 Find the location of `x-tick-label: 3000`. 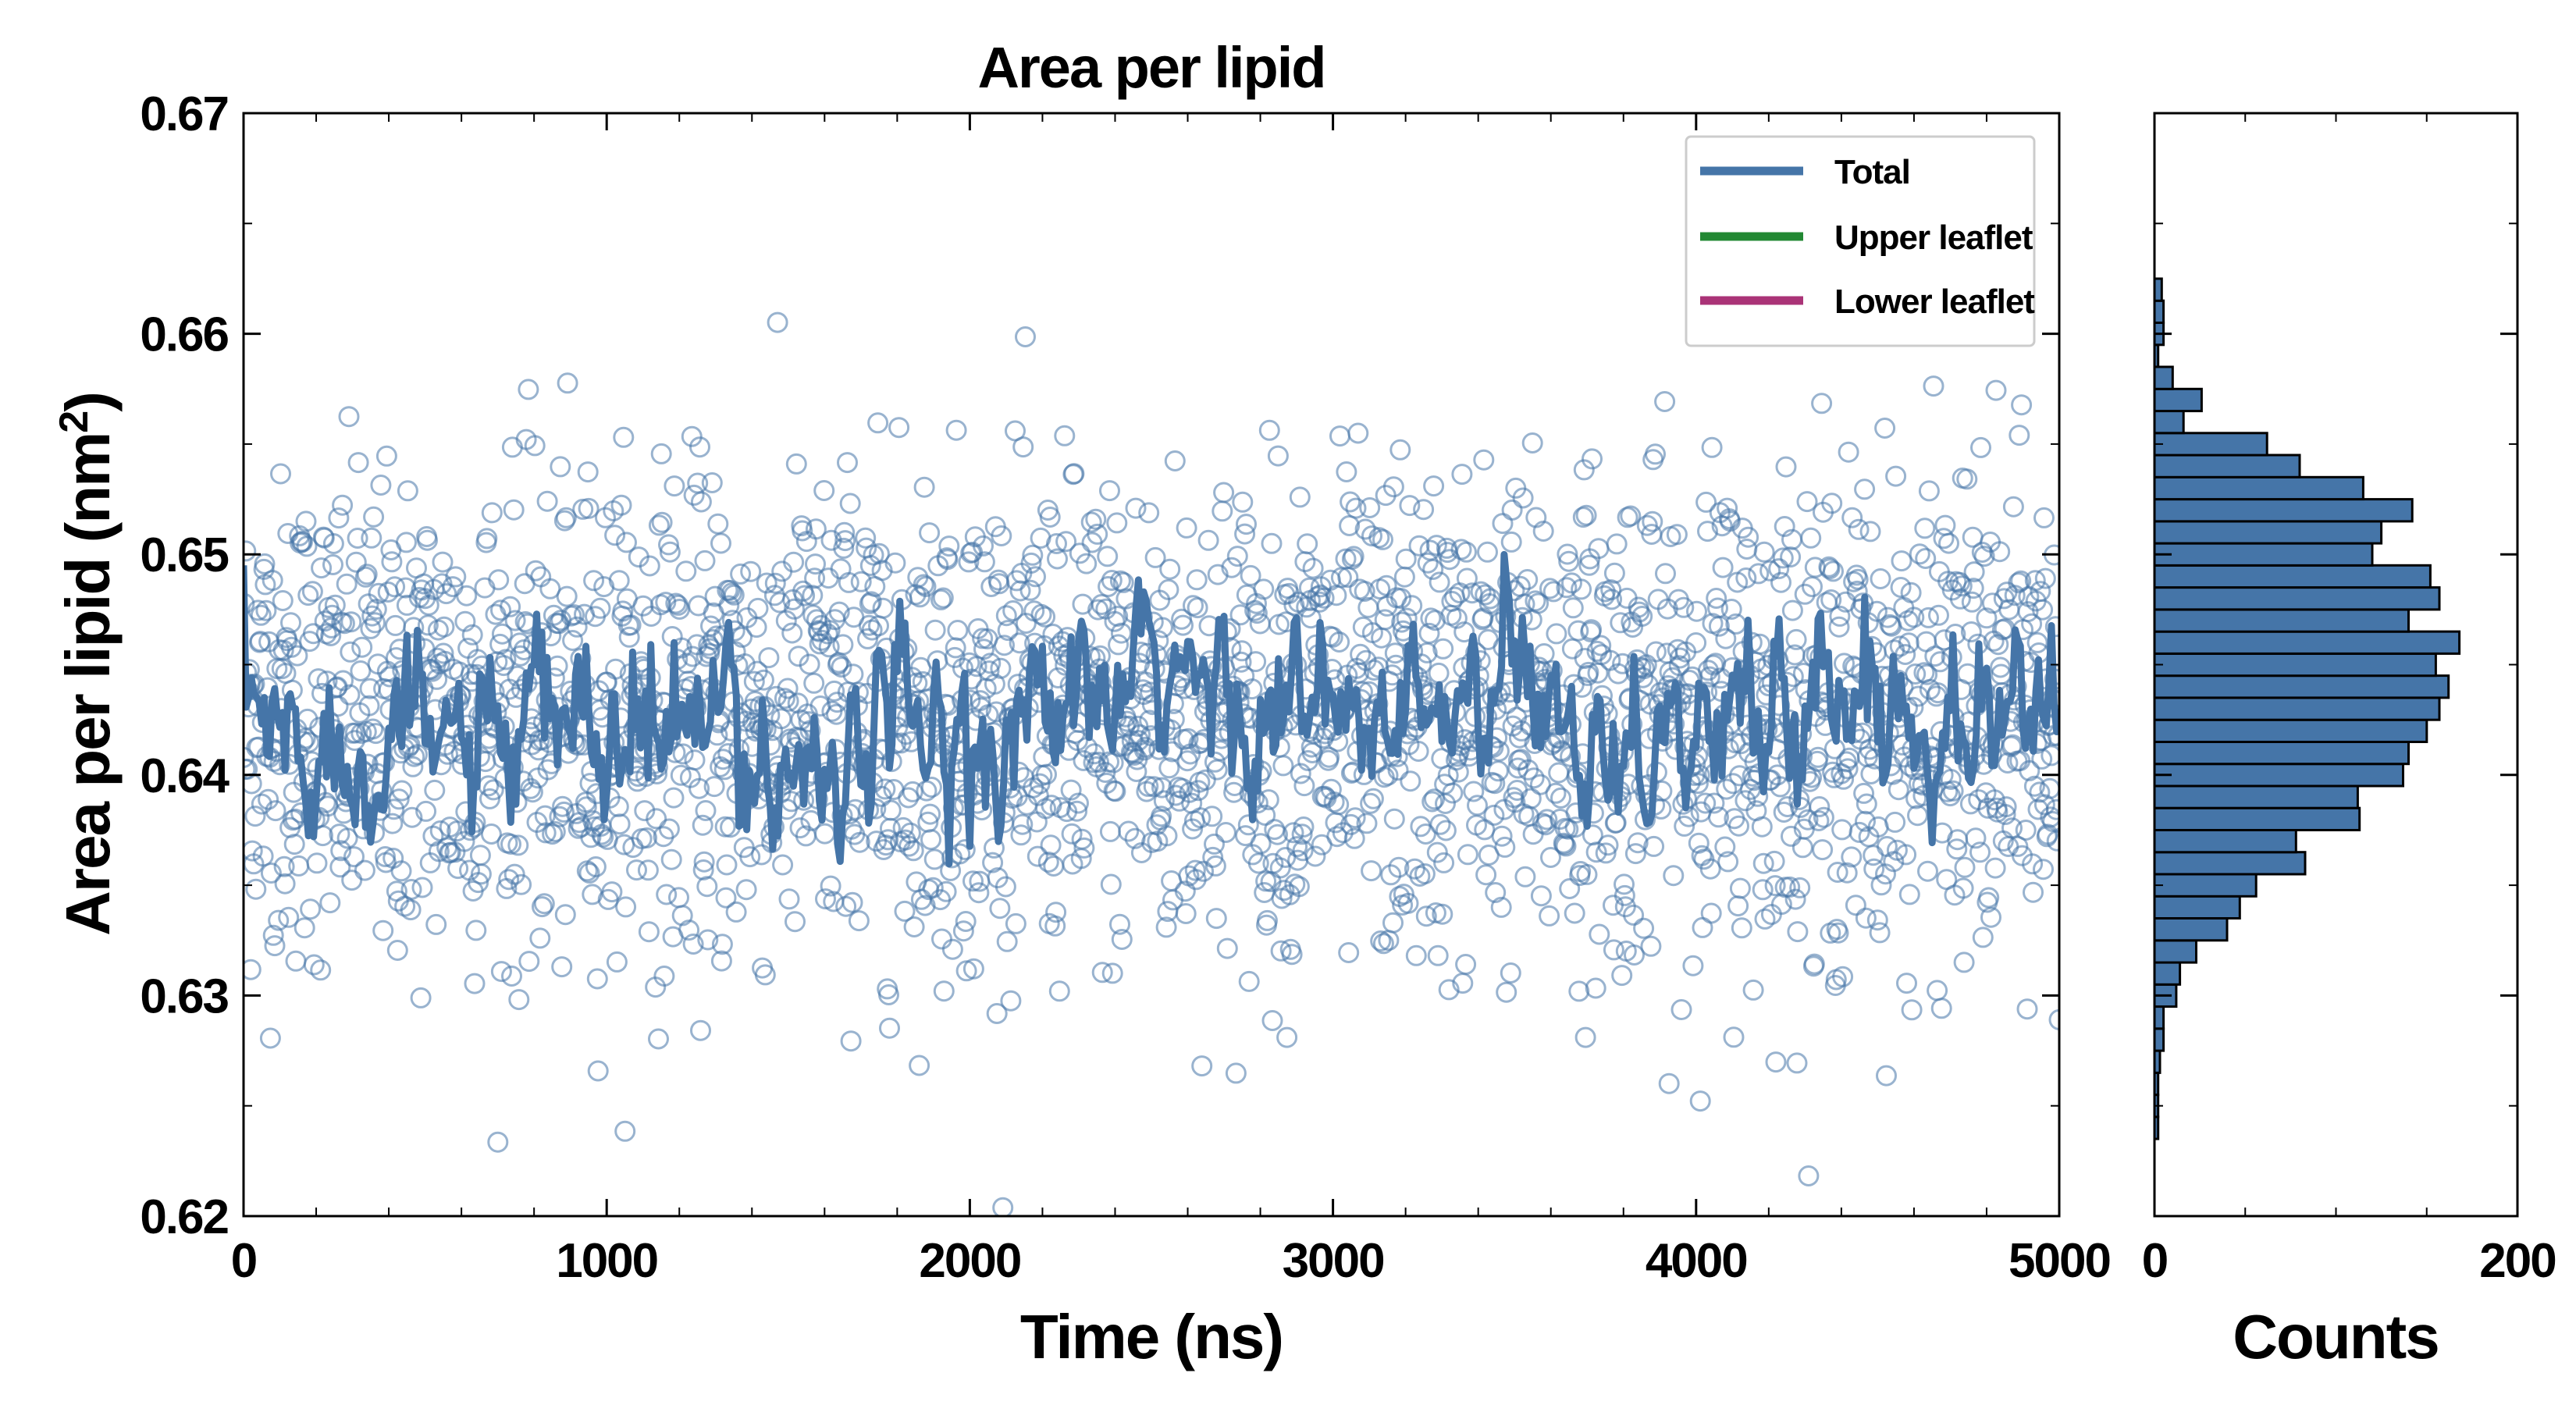

x-tick-label: 3000 is located at coordinates (1333, 1261).